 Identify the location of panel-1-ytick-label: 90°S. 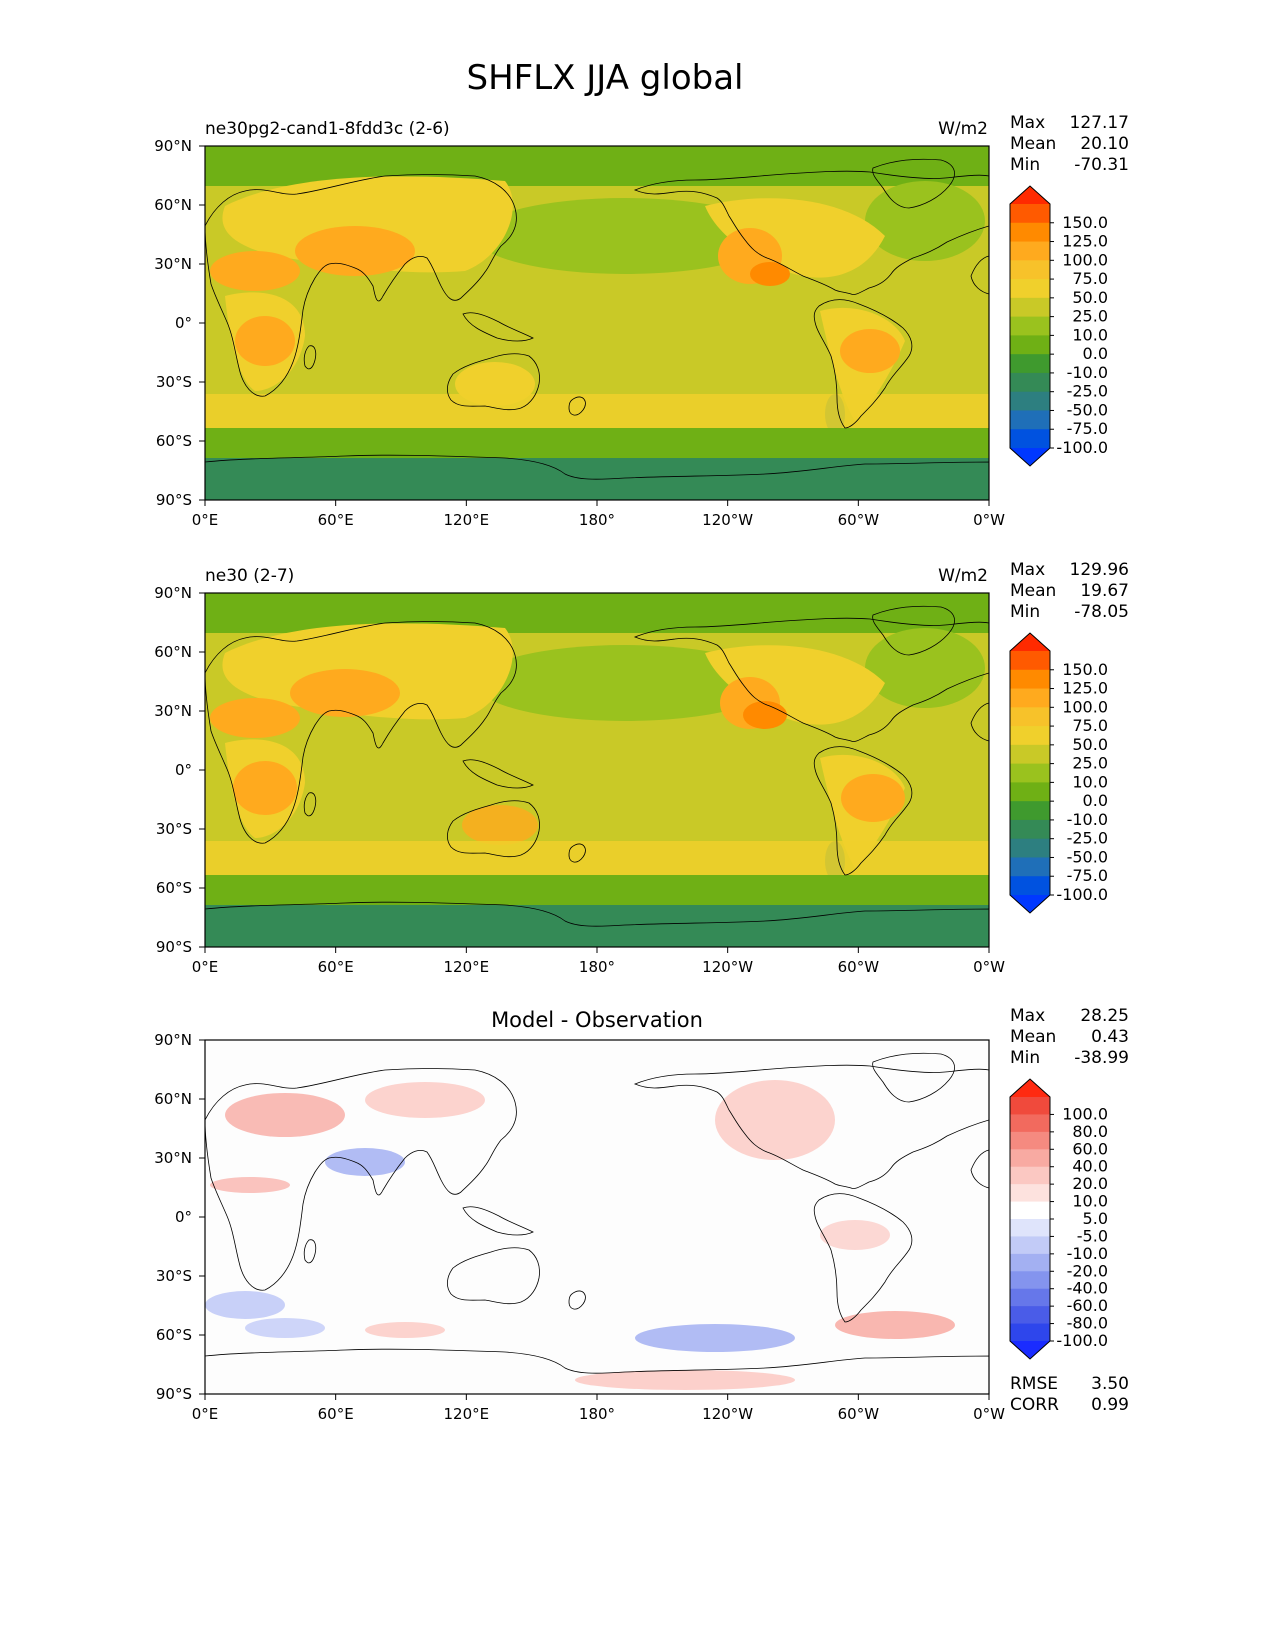
(174, 500).